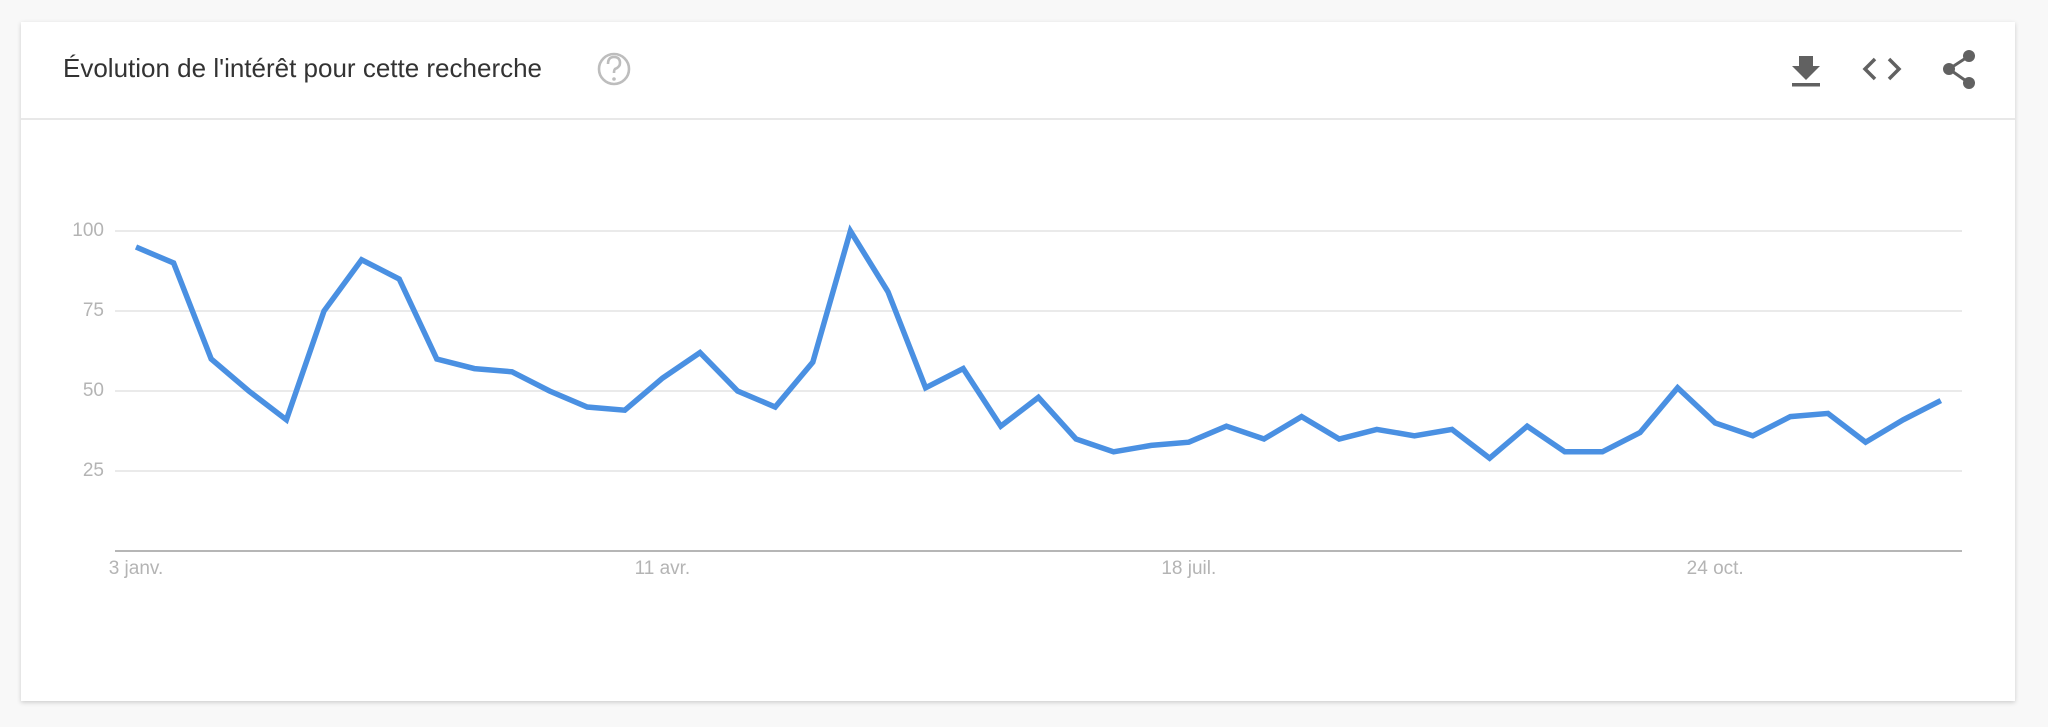  What do you see at coordinates (1188, 568) in the screenshot?
I see `x-tick-label: 18 juil.` at bounding box center [1188, 568].